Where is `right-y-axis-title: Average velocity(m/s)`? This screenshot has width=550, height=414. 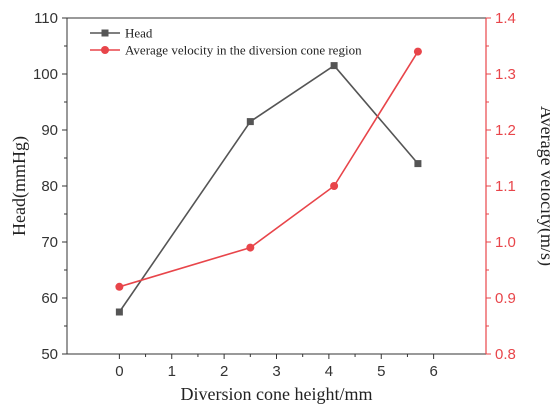
right-y-axis-title: Average velocity(m/s) is located at coordinates (543, 186).